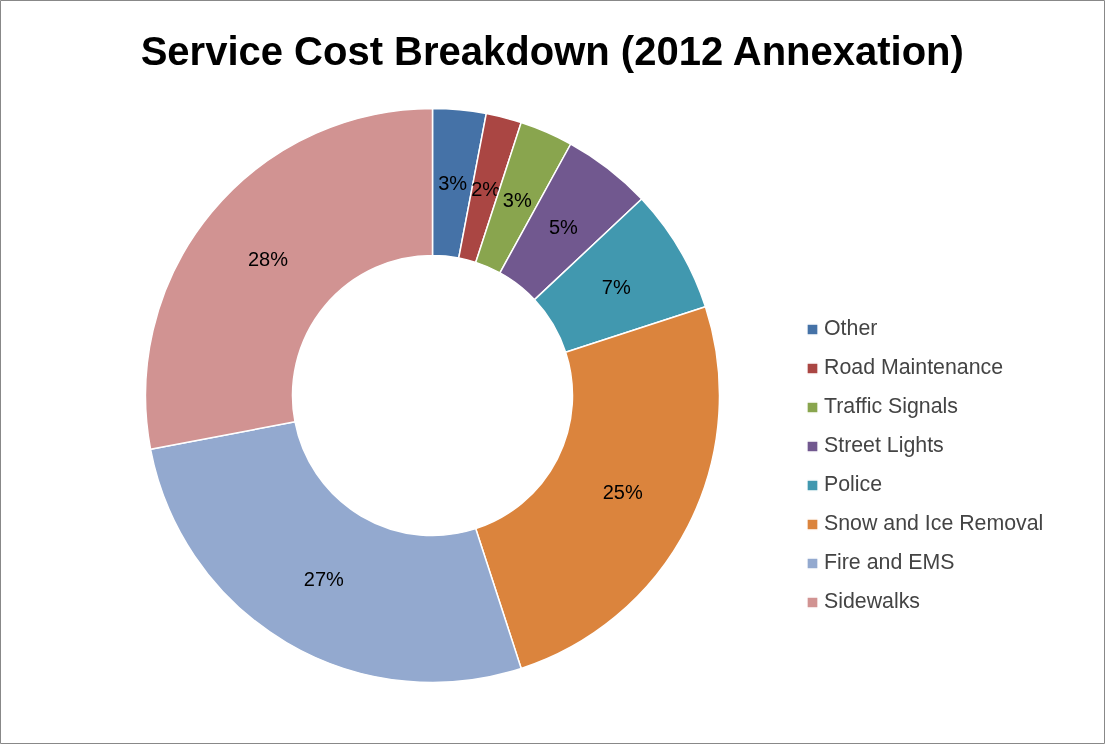 The height and width of the screenshot is (748, 1109). Describe the element at coordinates (934, 523) in the screenshot. I see `legend-label: Snow and Ice Removal` at that location.